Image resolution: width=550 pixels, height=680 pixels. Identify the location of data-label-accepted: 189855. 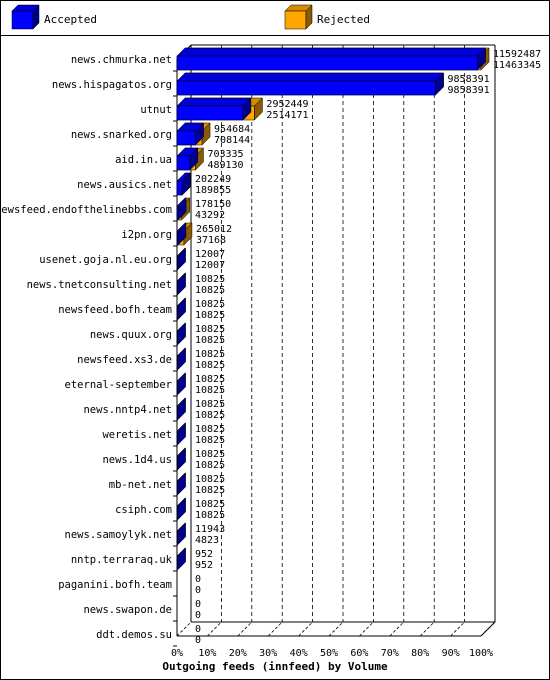
(213, 190).